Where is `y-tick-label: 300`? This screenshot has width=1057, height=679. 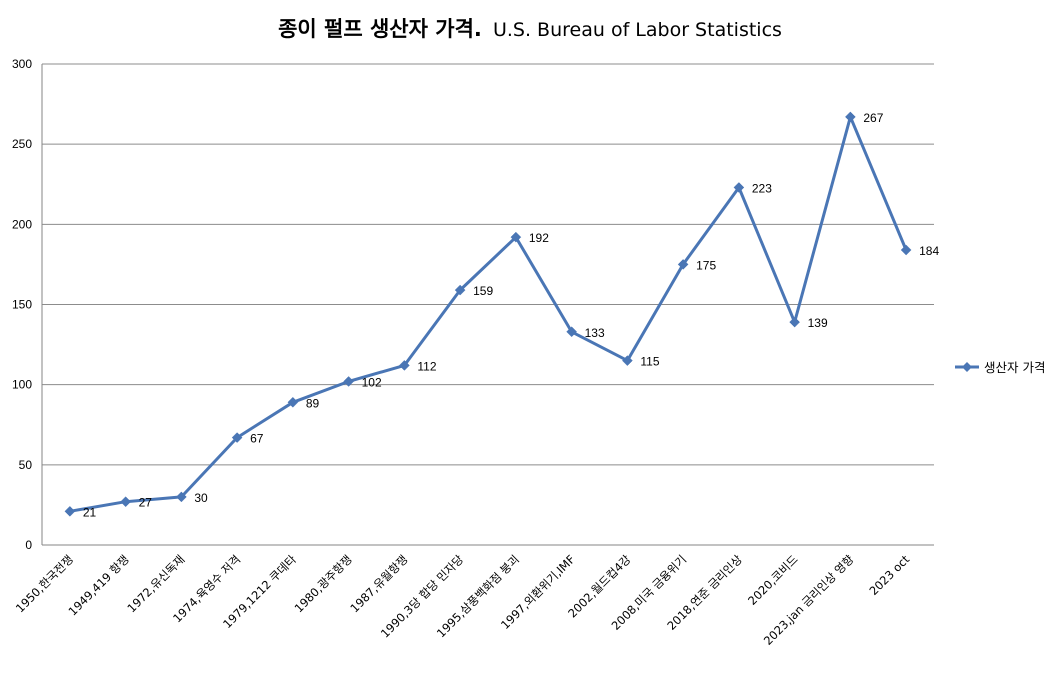
y-tick-label: 300 is located at coordinates (22, 64).